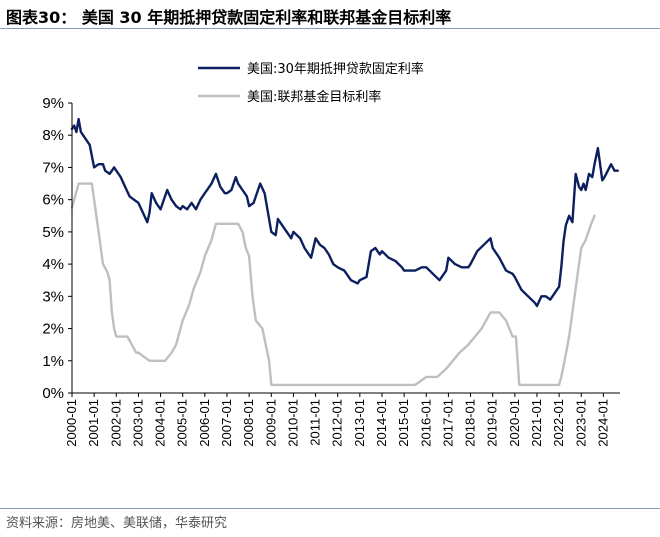  What do you see at coordinates (492, 423) in the screenshot?
I see `x-tick-label: 2019-01` at bounding box center [492, 423].